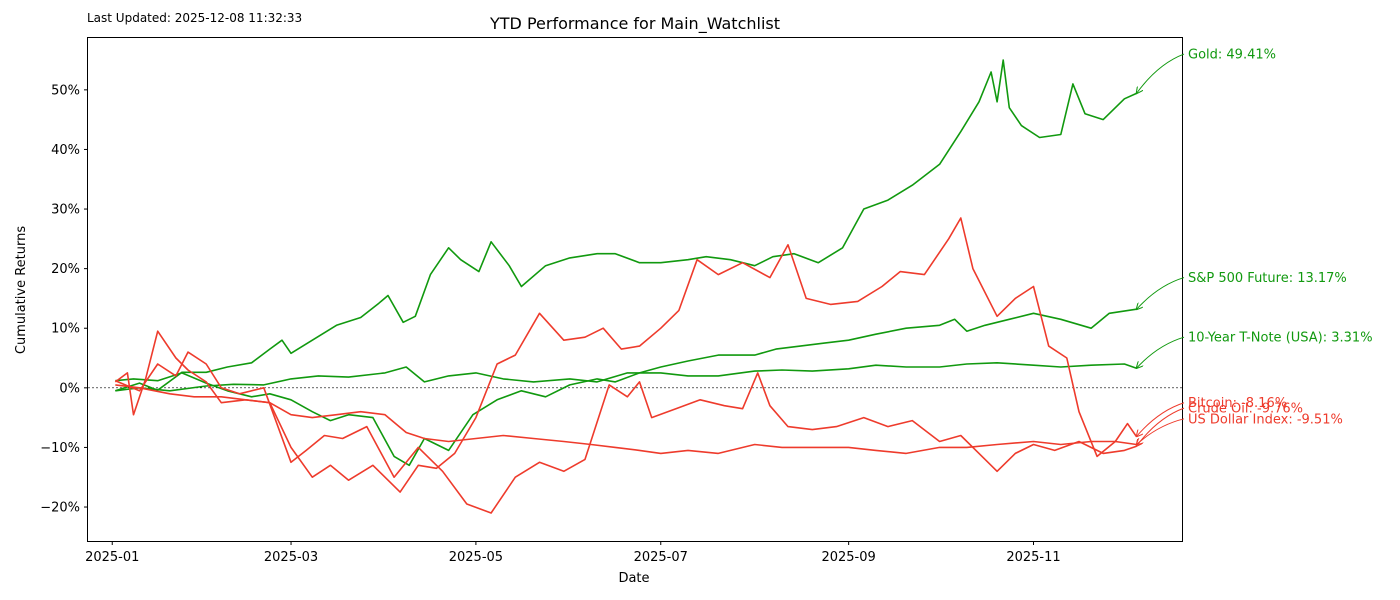 The height and width of the screenshot is (600, 1400). I want to click on last-updated-text: Last Updated: 2025-12-08 11:32:33, so click(195, 18).